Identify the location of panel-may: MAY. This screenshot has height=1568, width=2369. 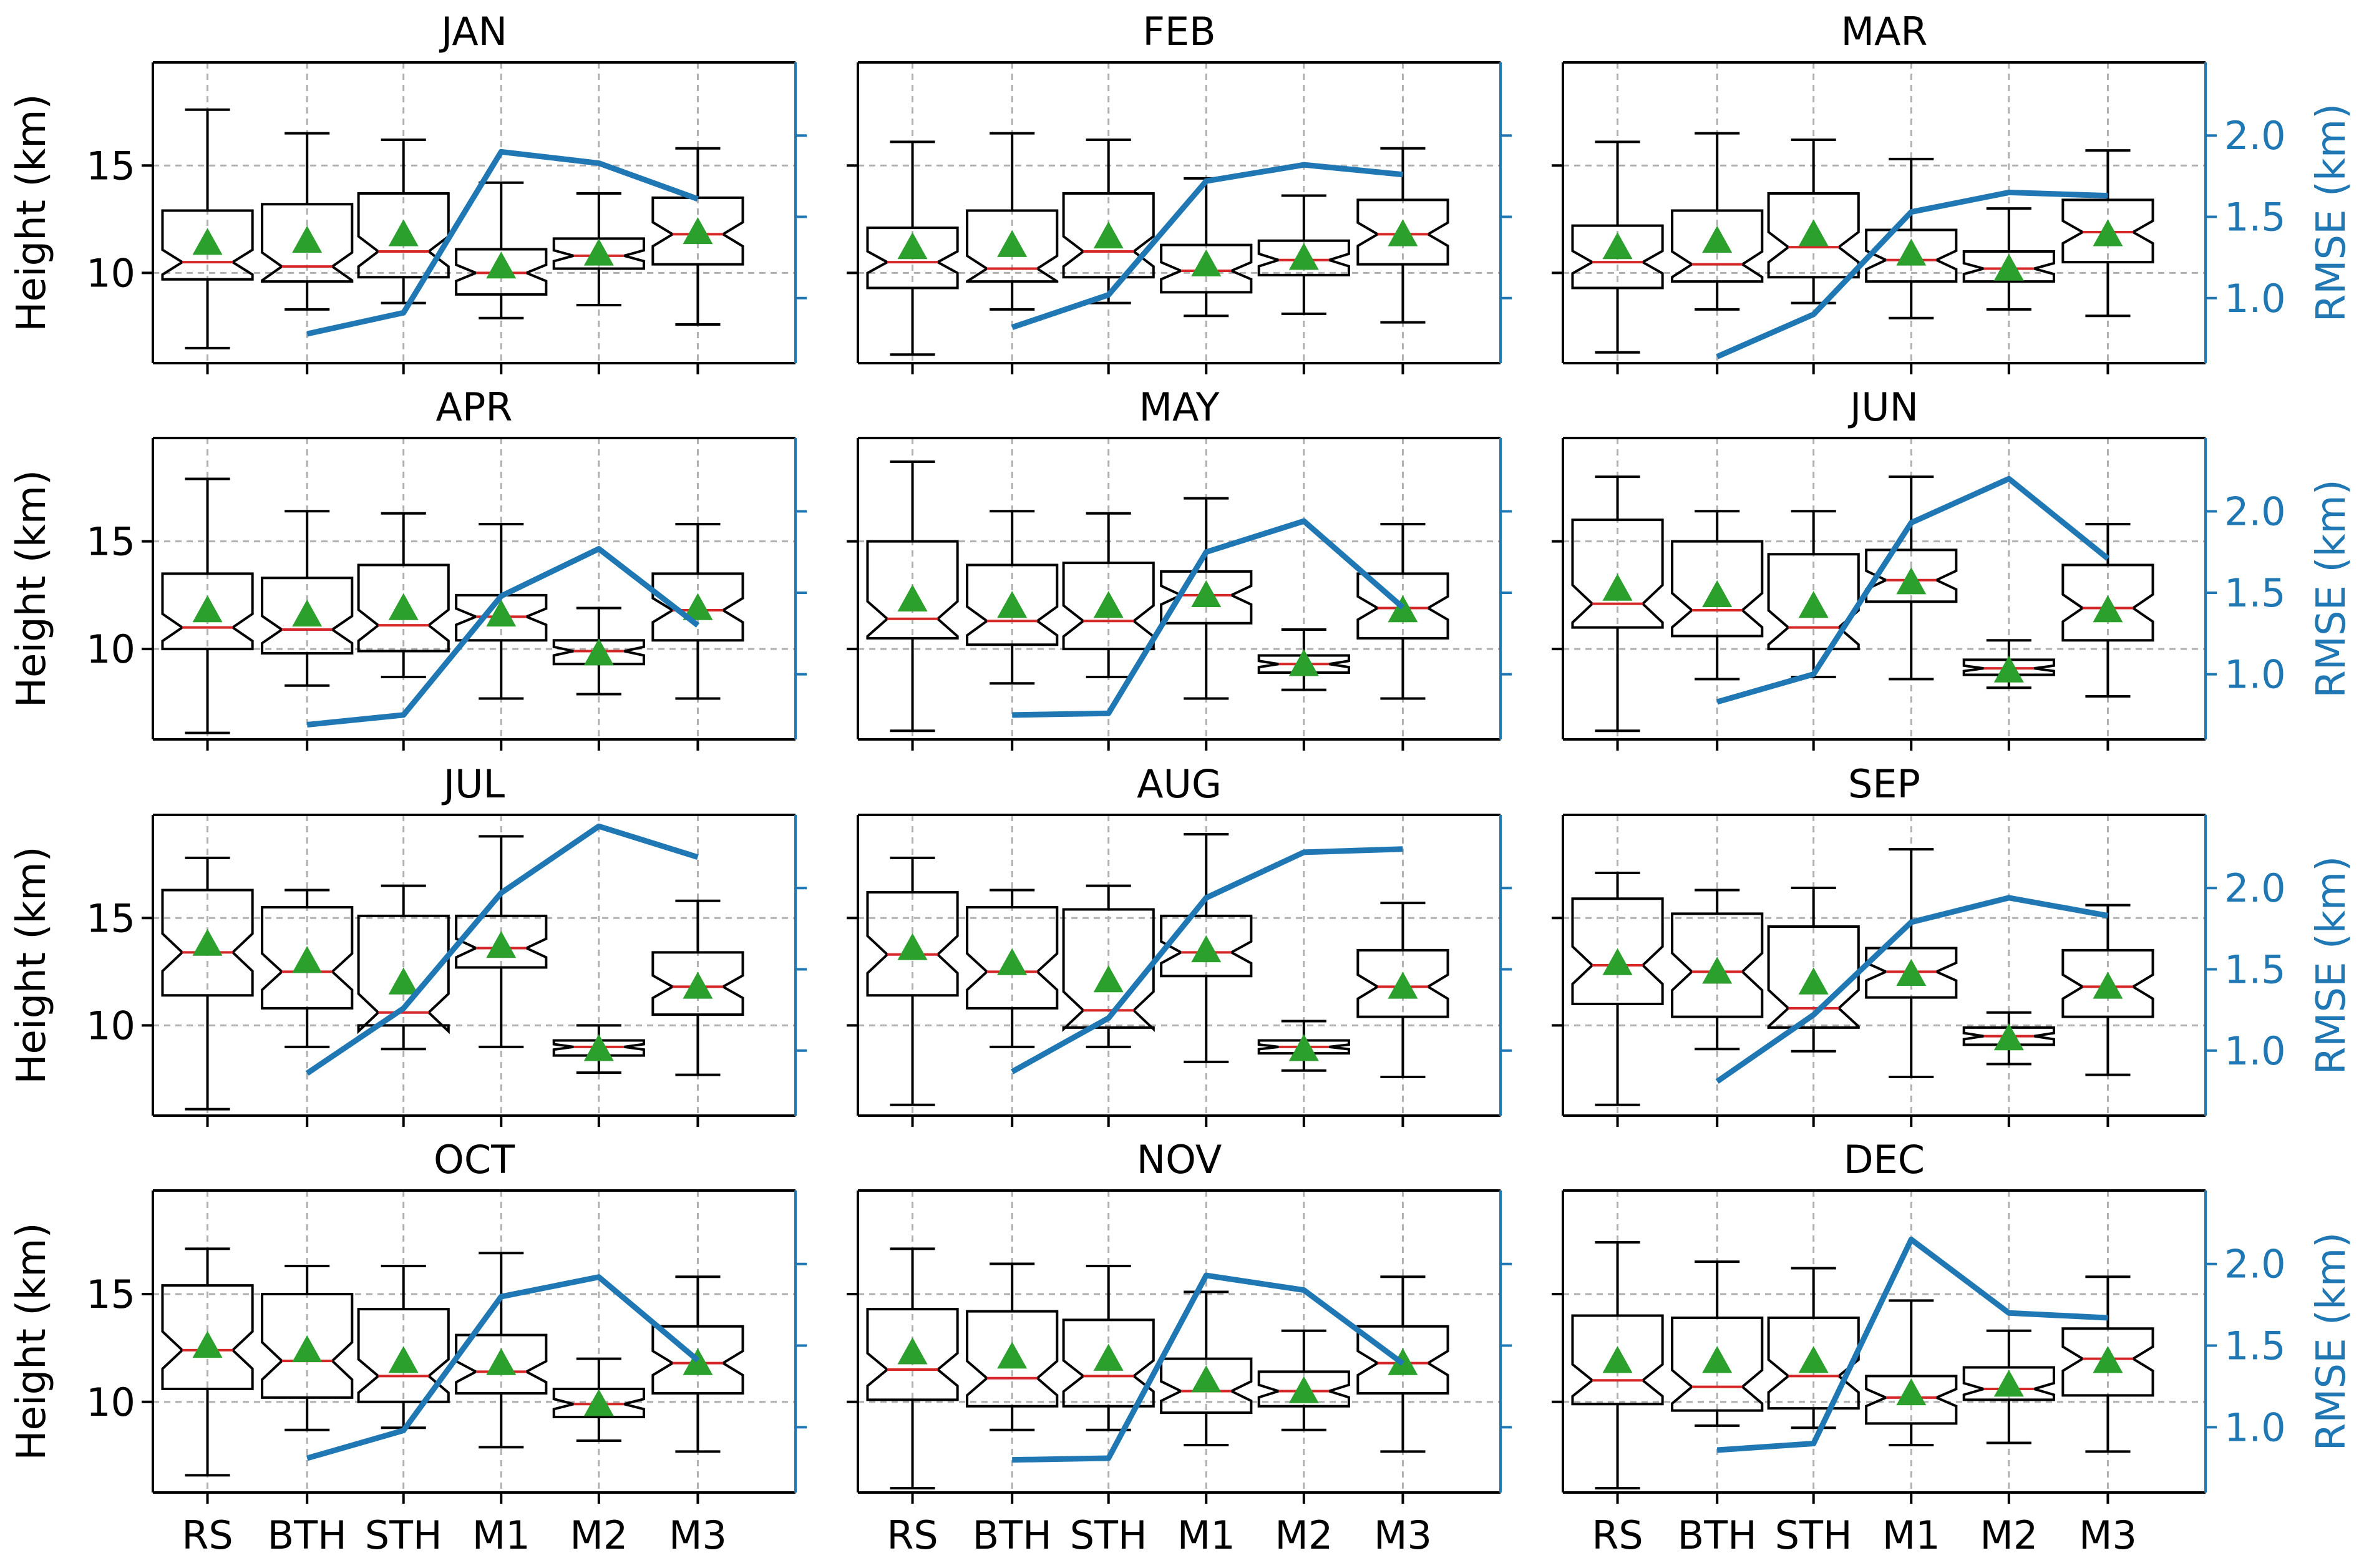
(1179, 567).